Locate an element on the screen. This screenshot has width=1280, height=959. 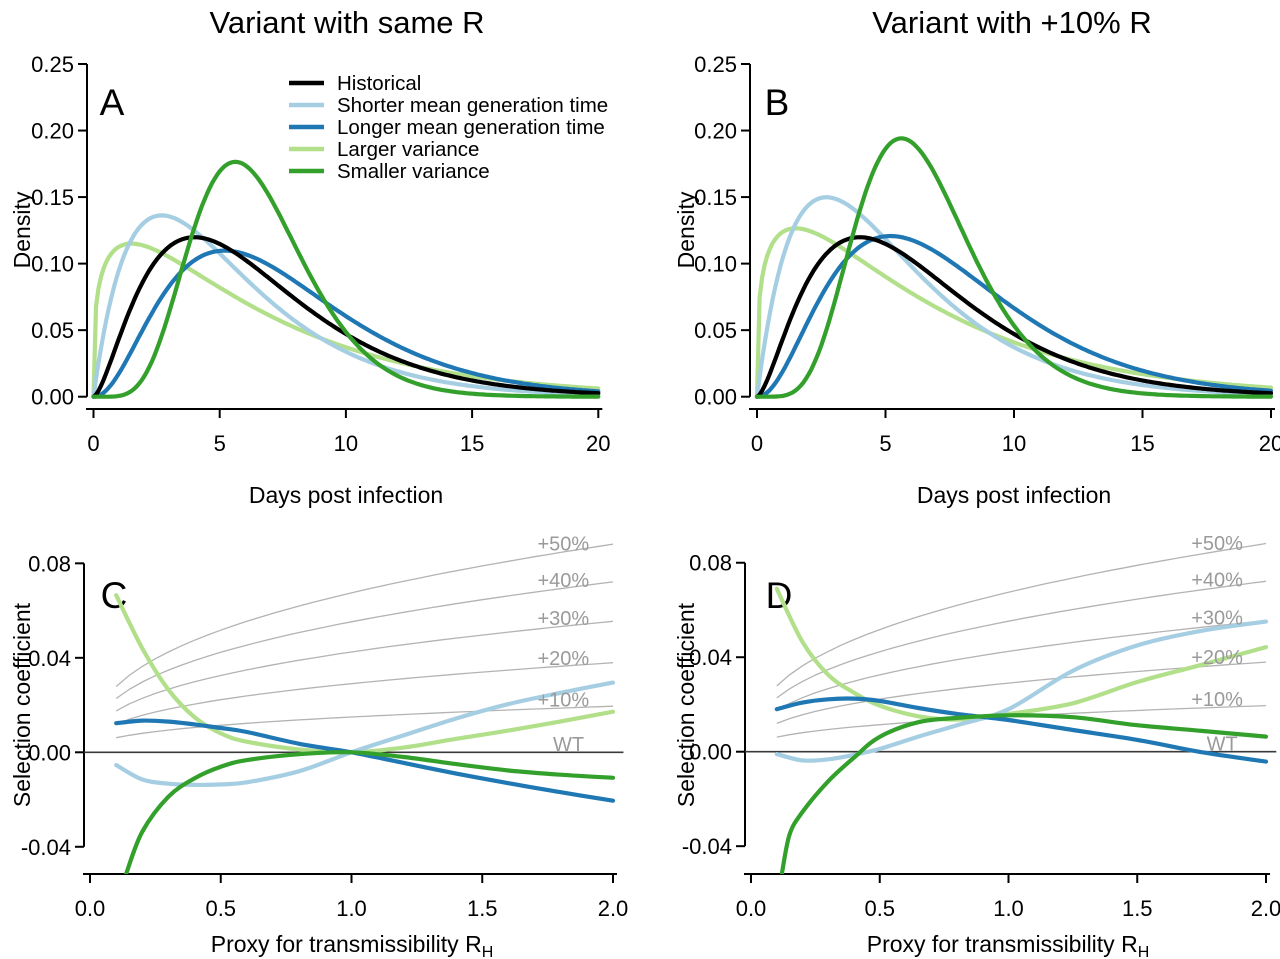
plot-area-C is located at coordinates (354, 708).